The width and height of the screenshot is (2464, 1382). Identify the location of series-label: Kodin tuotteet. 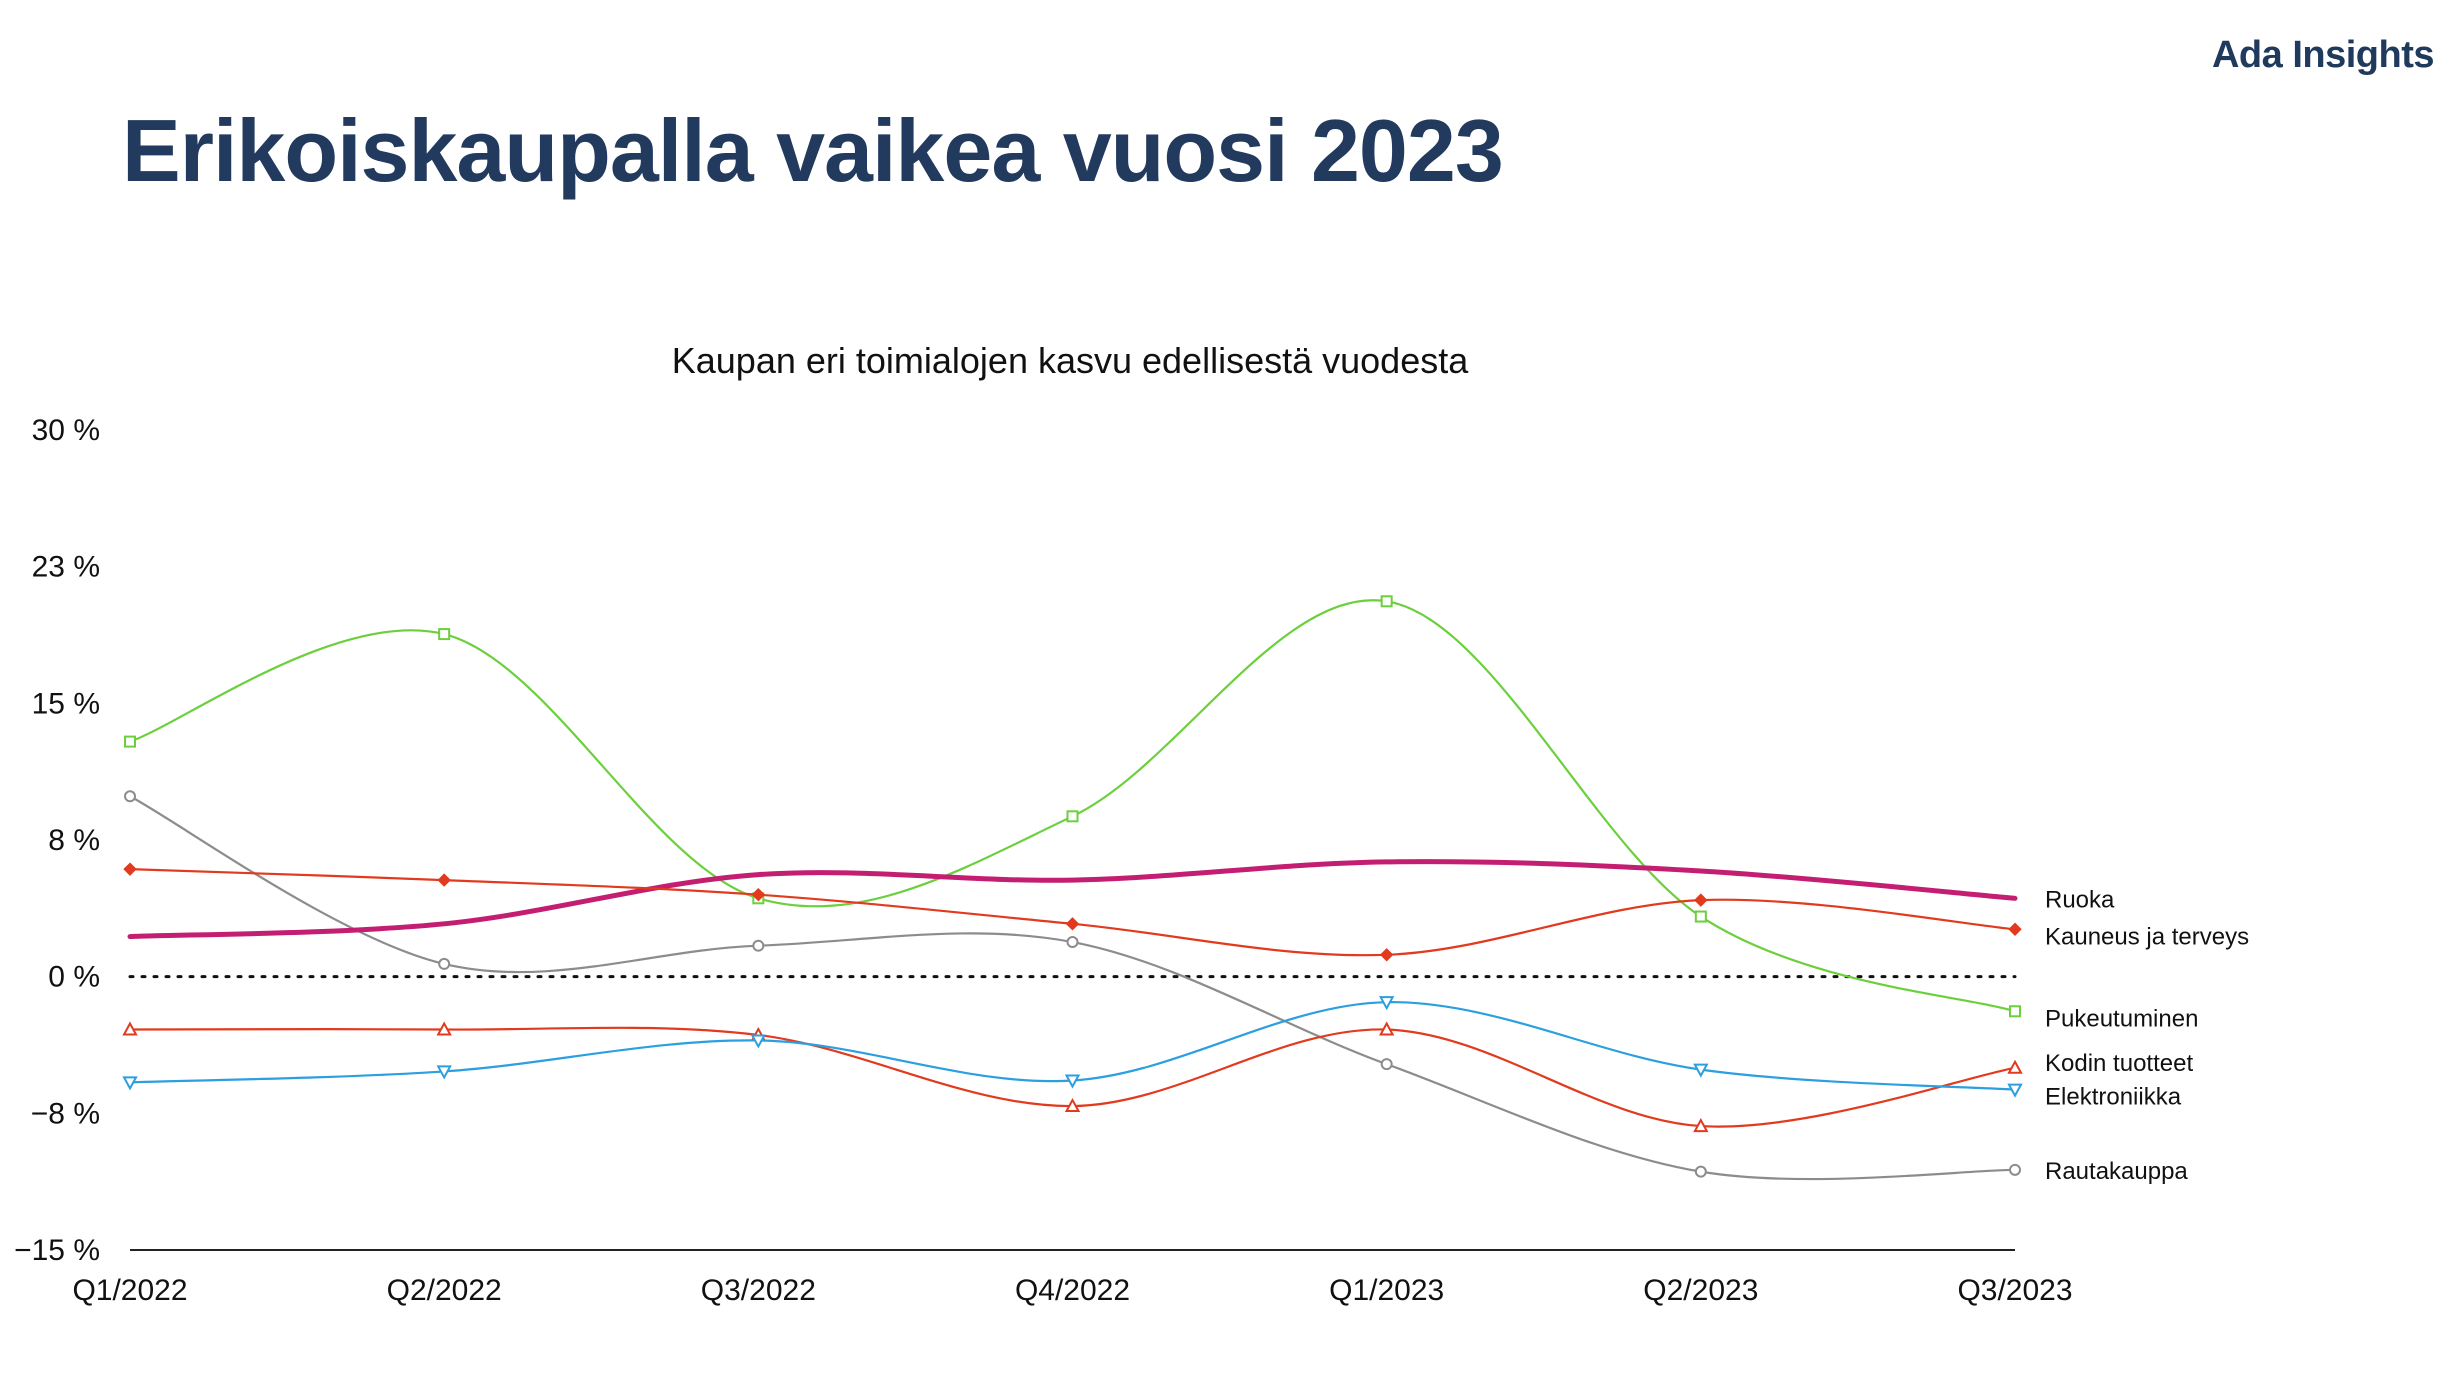
(2119, 1063).